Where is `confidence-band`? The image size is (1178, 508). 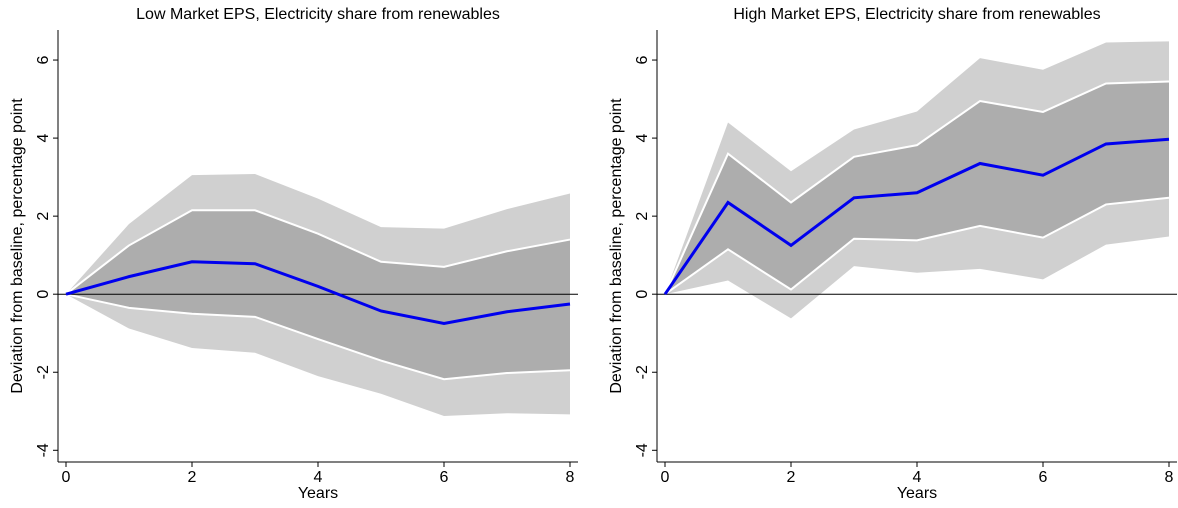
confidence-band is located at coordinates (318, 295).